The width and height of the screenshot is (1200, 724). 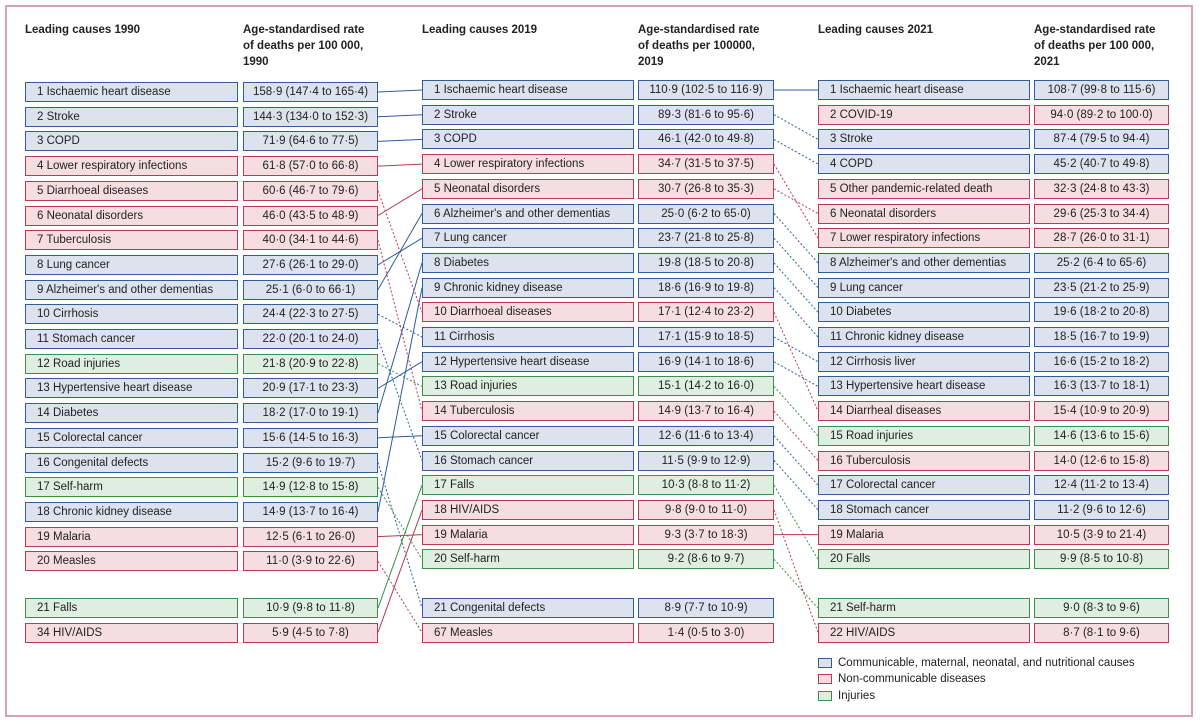 I want to click on header-rate-1990-line1: Age-standardised rate, so click(x=304, y=30).